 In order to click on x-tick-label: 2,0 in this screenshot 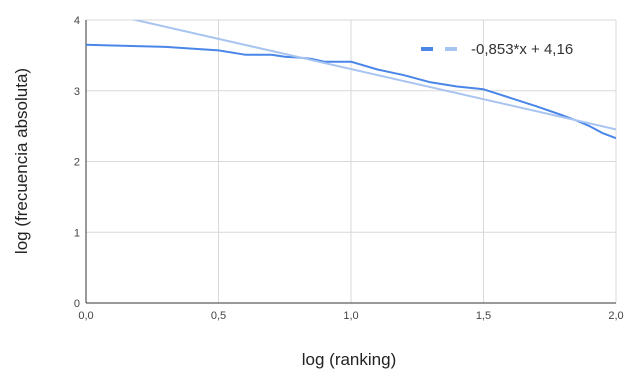, I will do `click(615, 316)`.